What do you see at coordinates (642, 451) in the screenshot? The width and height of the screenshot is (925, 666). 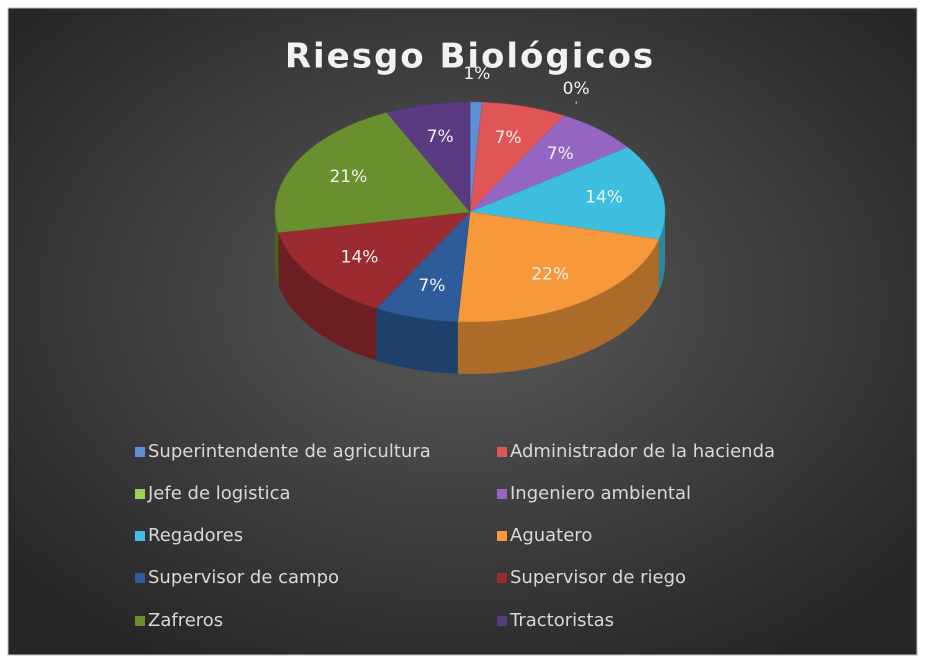 I see `legend-label: Administrador de la hacienda` at bounding box center [642, 451].